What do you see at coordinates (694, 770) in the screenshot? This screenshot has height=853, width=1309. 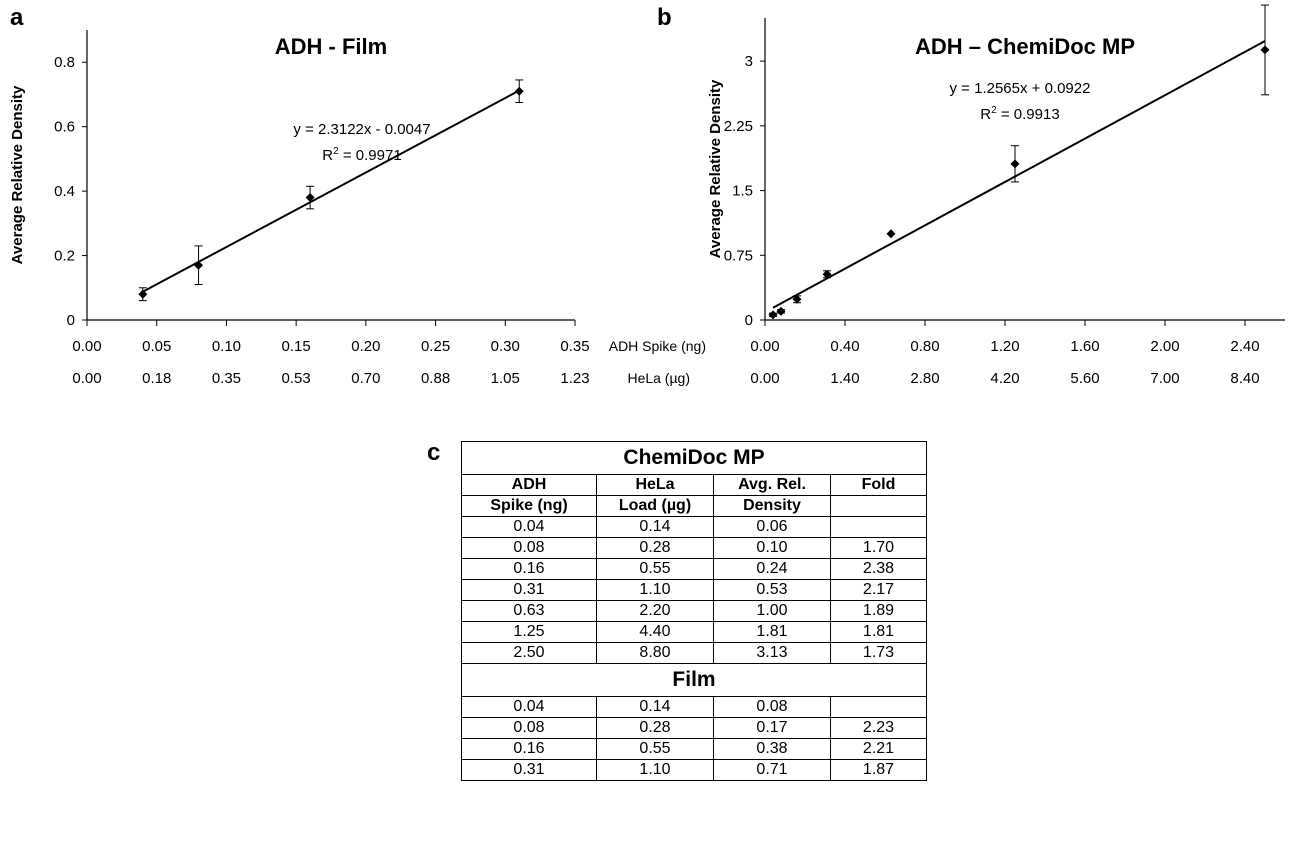 I see `table-row: 0.31 1.10 0.71 1.87` at bounding box center [694, 770].